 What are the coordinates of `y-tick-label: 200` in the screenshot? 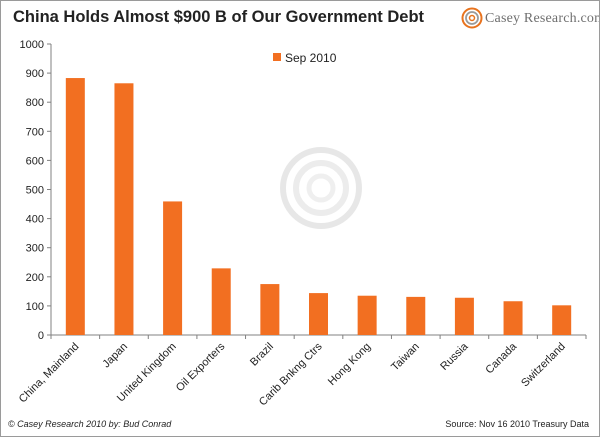 It's located at (35, 278).